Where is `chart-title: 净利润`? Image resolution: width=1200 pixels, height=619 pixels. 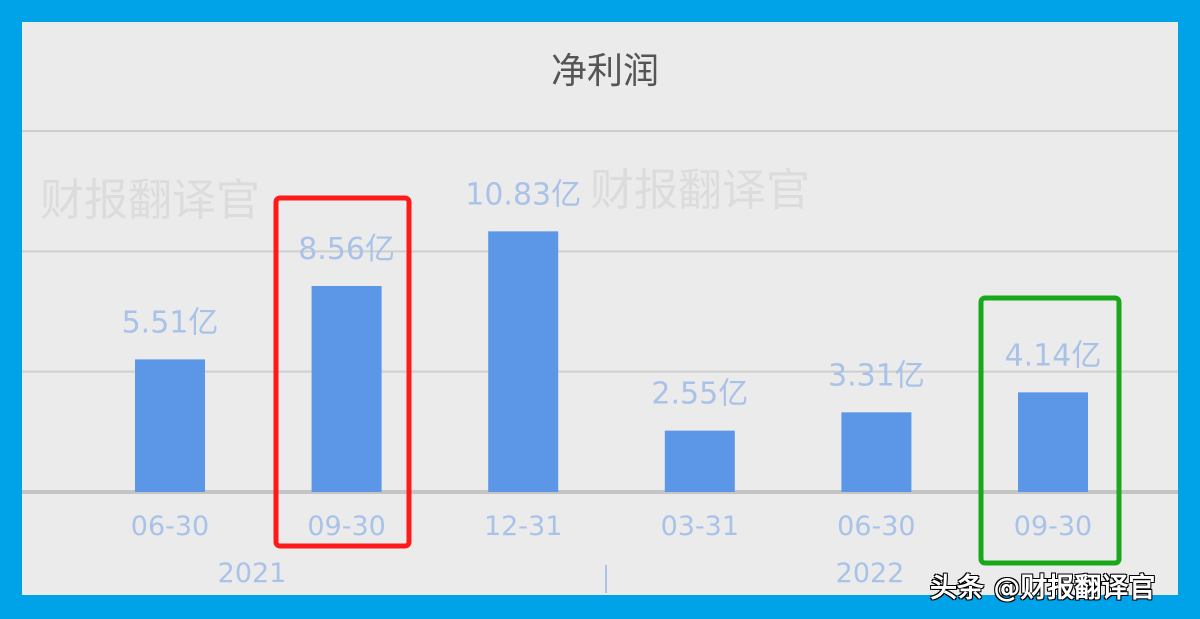 chart-title: 净利润 is located at coordinates (605, 71).